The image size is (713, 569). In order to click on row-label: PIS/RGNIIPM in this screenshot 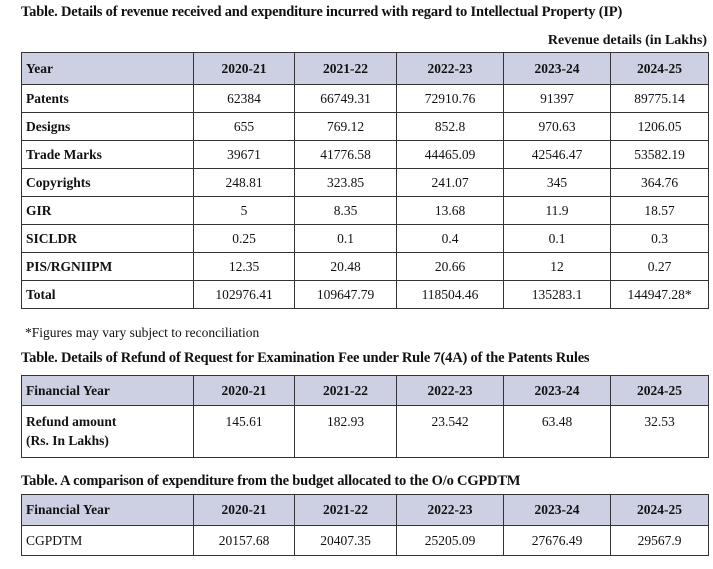, I will do `click(107, 266)`.